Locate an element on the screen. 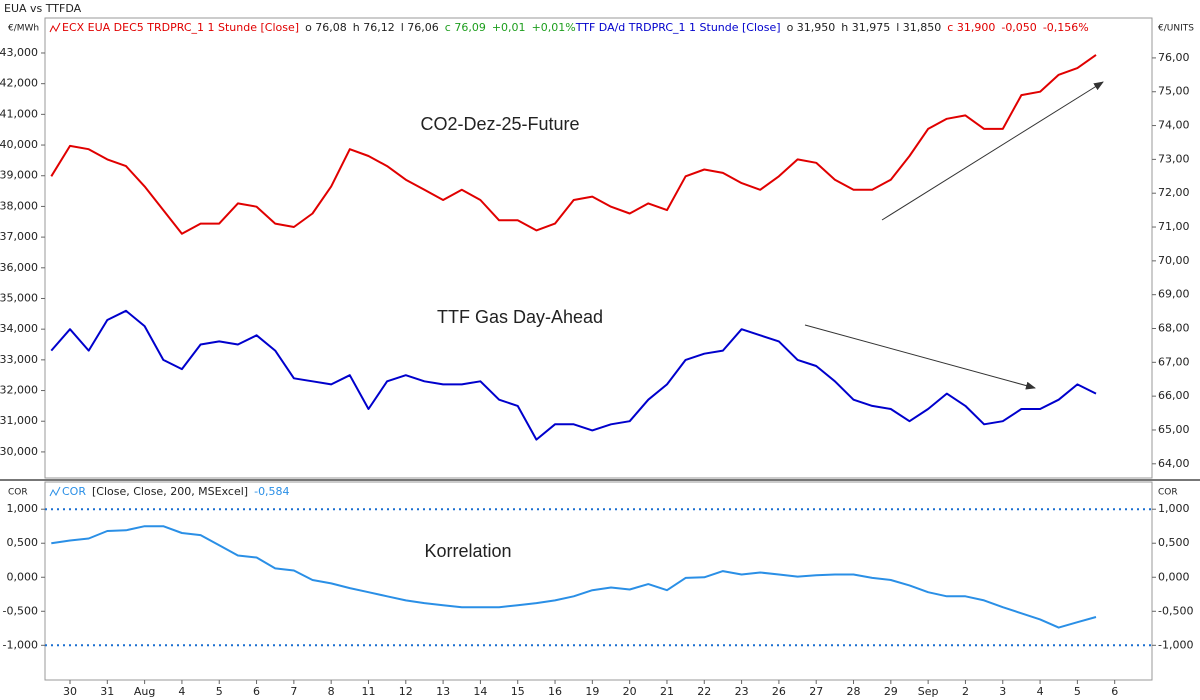 This screenshot has width=1200, height=700. window-title: EUA vs TTFDA is located at coordinates (43, 8).